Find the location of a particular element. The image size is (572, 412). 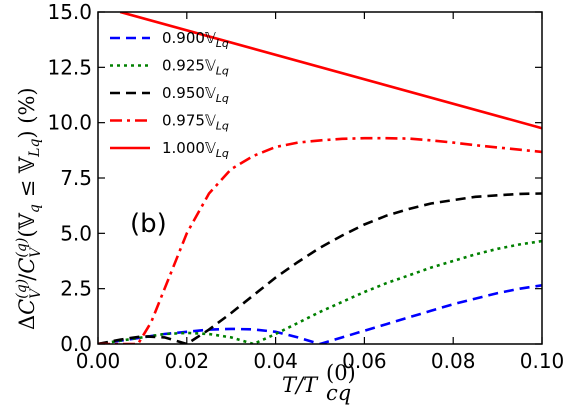

y-tick-label: 7.5 is located at coordinates (76, 178).